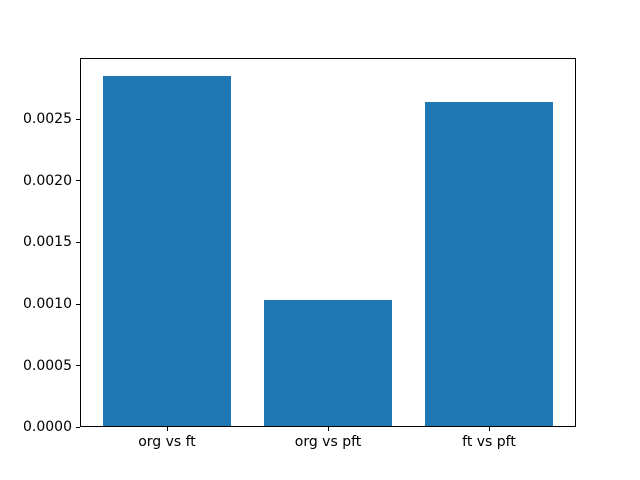  Describe the element at coordinates (47, 304) in the screenshot. I see `y-tick-label: 0.0010` at that location.